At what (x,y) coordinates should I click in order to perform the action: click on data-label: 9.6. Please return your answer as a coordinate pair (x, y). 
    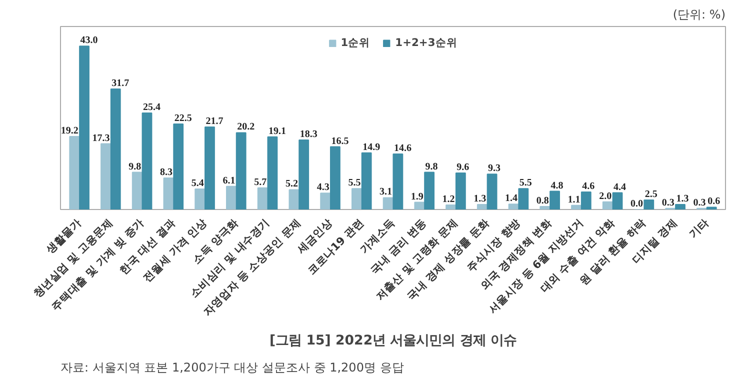
    Looking at the image, I should click on (463, 168).